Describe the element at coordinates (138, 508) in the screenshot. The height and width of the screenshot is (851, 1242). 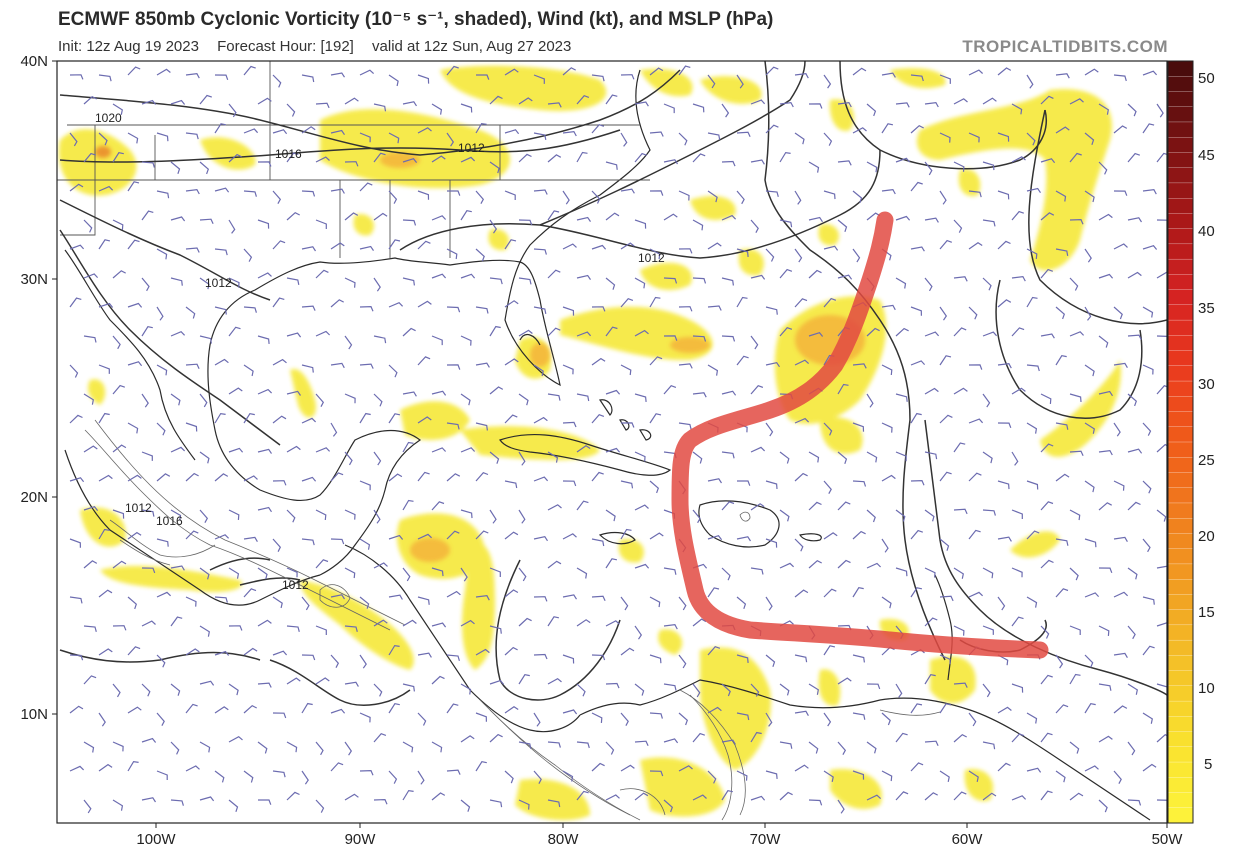
I see `isobar-label: 1012` at that location.